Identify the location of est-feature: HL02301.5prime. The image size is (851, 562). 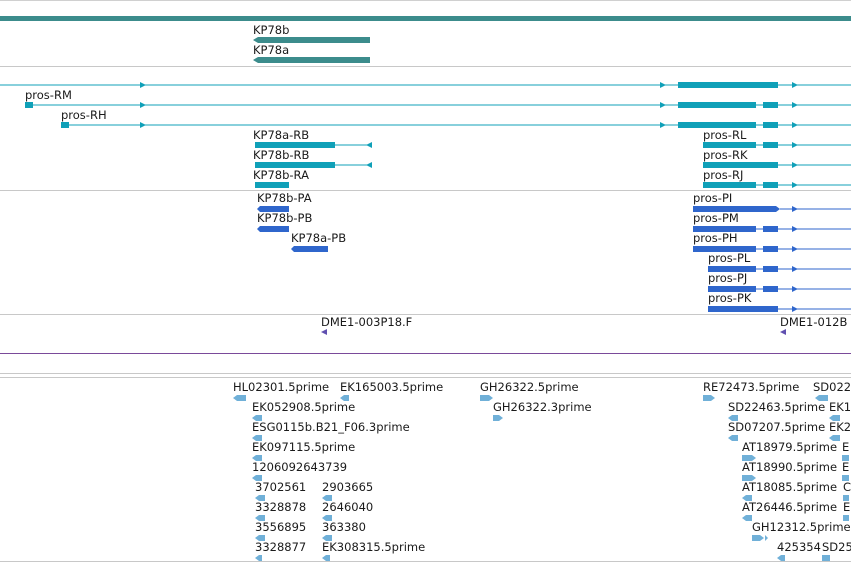
(281, 390).